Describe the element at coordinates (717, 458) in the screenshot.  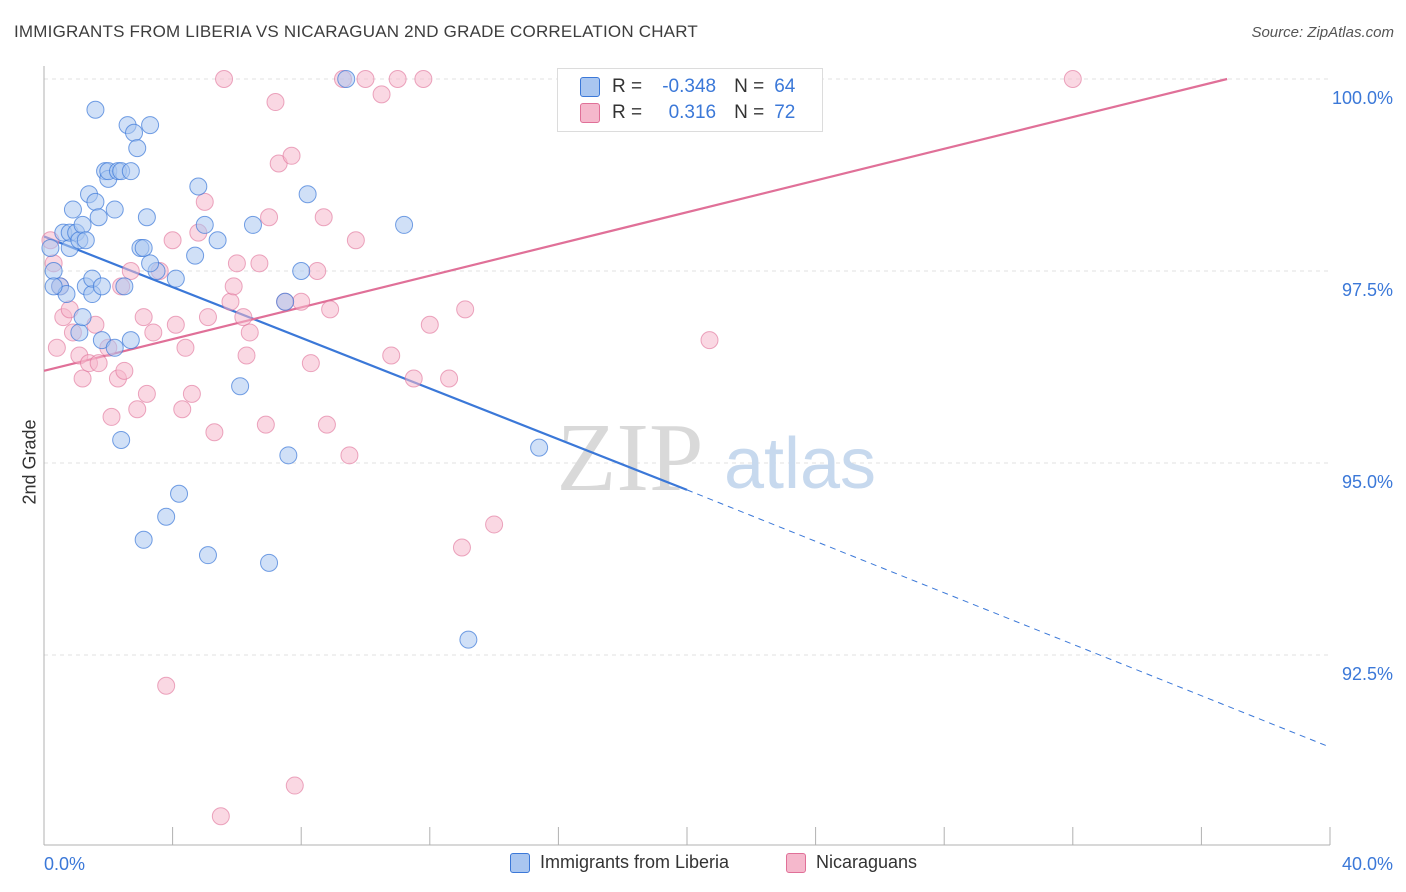
I see `watermark: ZIP atlas` at that location.